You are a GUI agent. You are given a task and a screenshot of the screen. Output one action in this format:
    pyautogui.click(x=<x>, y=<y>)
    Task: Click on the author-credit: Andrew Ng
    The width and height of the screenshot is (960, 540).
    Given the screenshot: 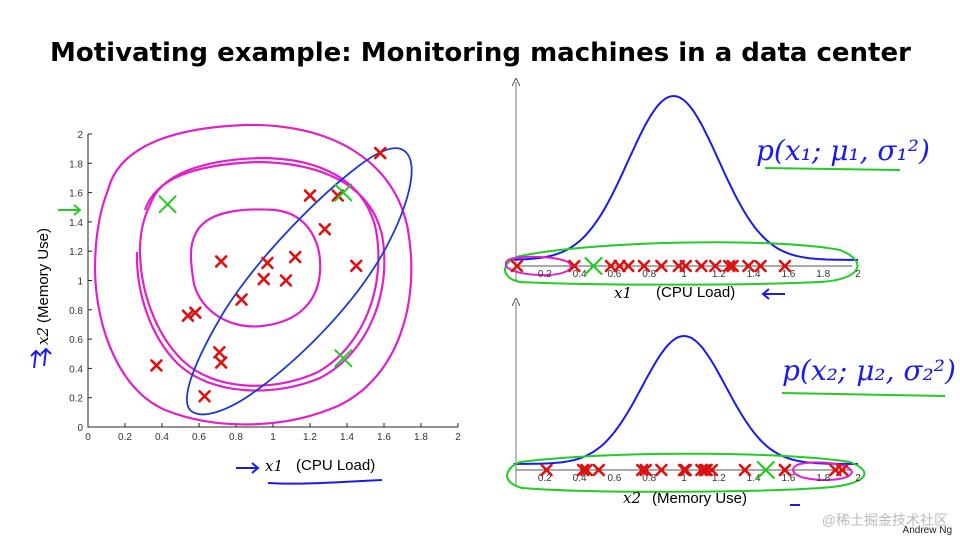 What is the action you would take?
    pyautogui.click(x=927, y=530)
    